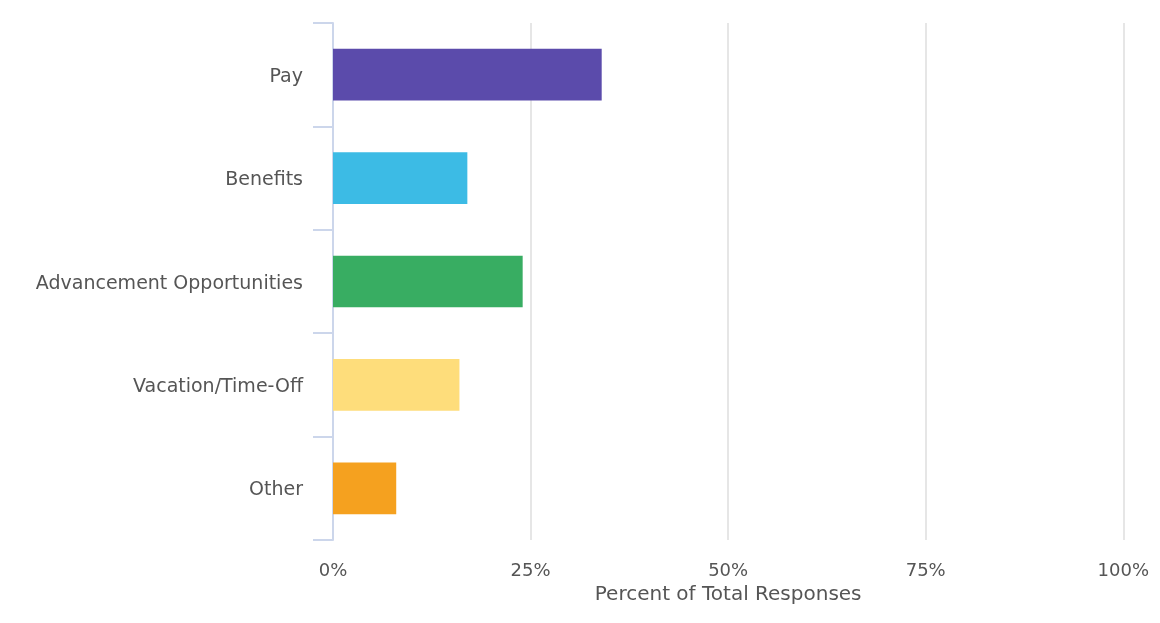 The height and width of the screenshot is (623, 1160). I want to click on x-tick-label: 50%, so click(728, 569).